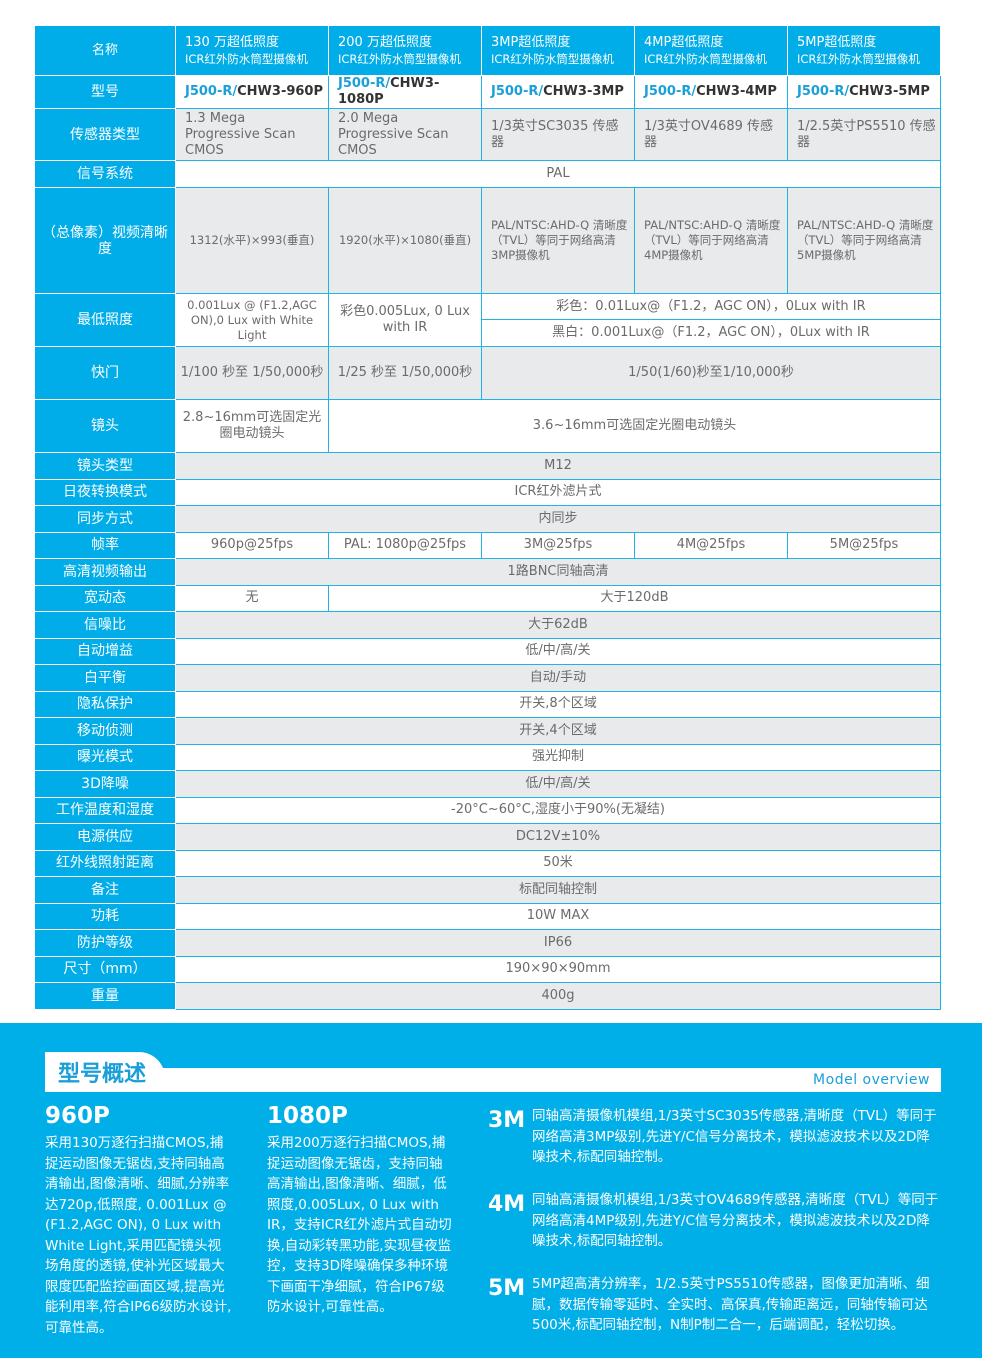 The image size is (982, 1358). I want to click on row-label: 镜头类型, so click(105, 466).